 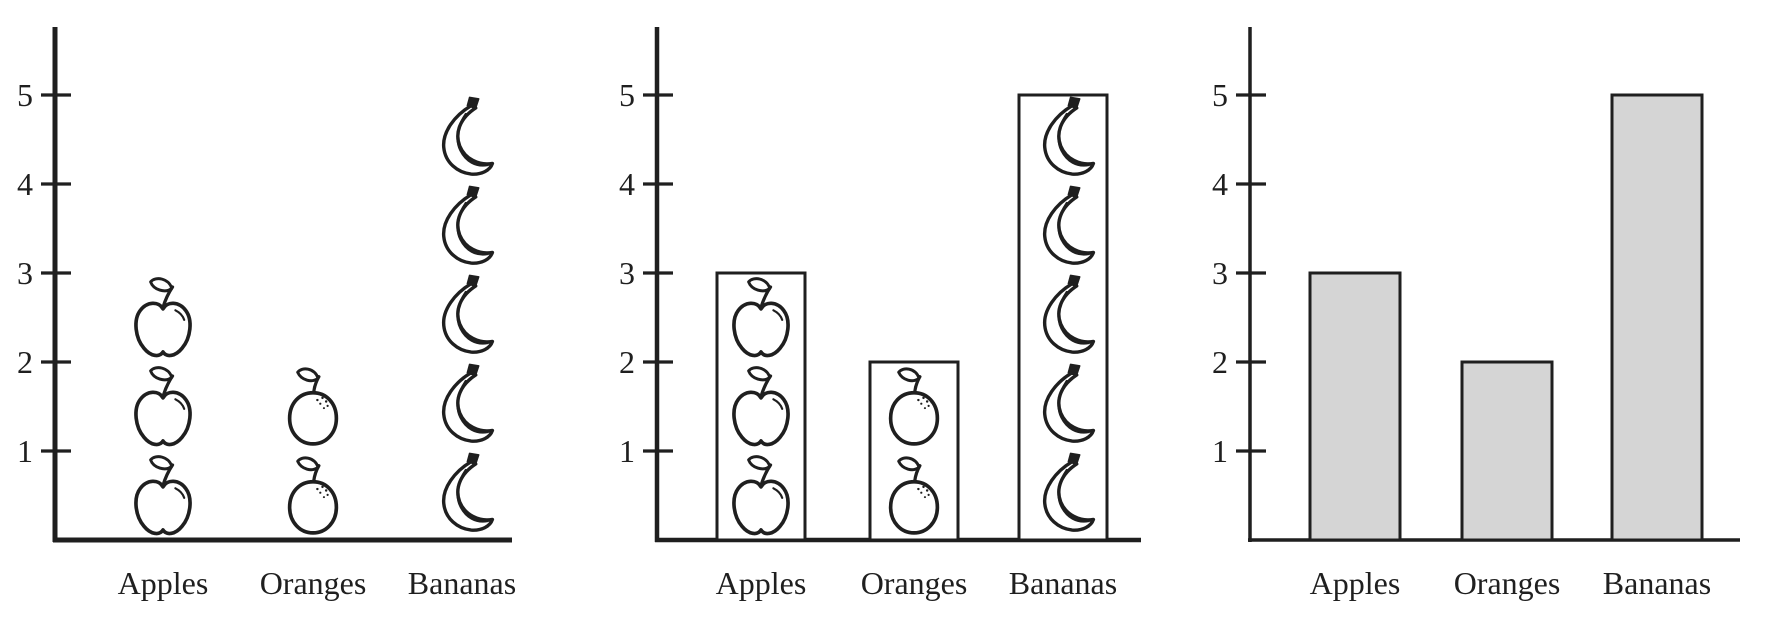 What do you see at coordinates (1355, 406) in the screenshot?
I see `bar-apples` at bounding box center [1355, 406].